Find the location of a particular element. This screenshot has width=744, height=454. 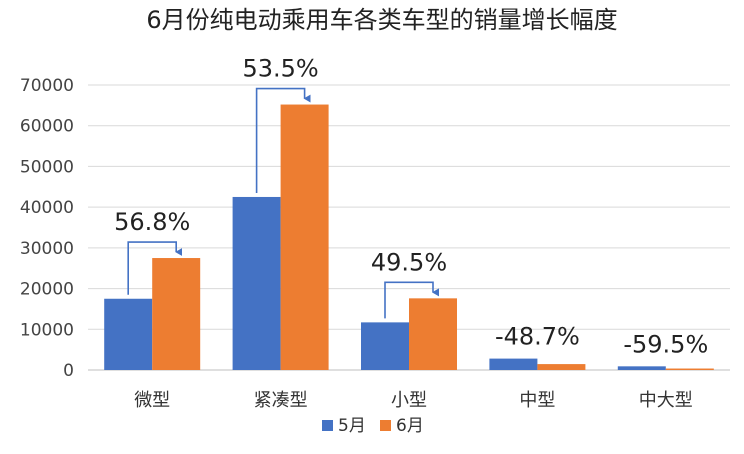

legend-label: 6月 is located at coordinates (410, 426).